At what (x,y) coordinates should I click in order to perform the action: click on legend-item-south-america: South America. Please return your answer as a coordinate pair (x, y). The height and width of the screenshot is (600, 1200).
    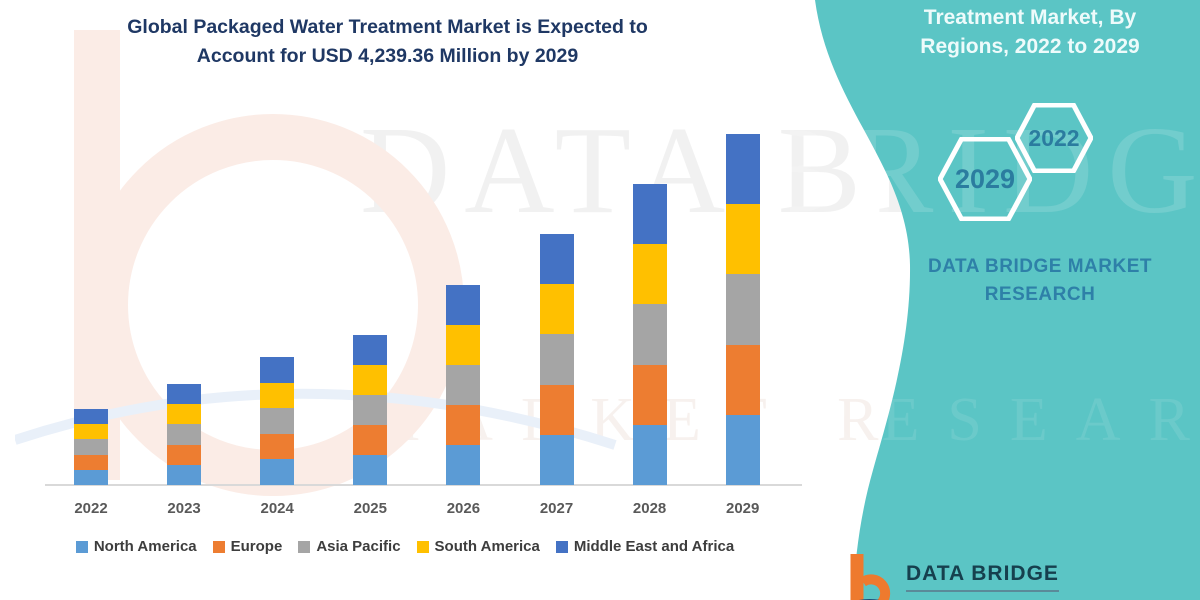
    Looking at the image, I should click on (478, 546).